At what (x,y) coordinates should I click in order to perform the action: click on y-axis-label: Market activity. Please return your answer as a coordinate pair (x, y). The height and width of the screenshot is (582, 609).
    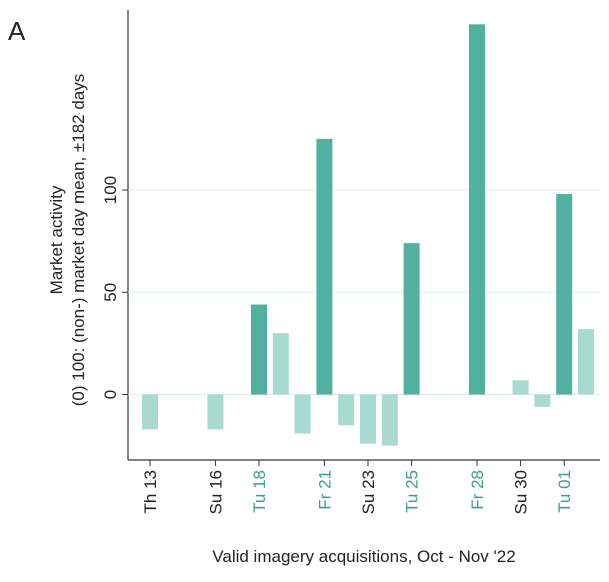
    Looking at the image, I should click on (56, 239).